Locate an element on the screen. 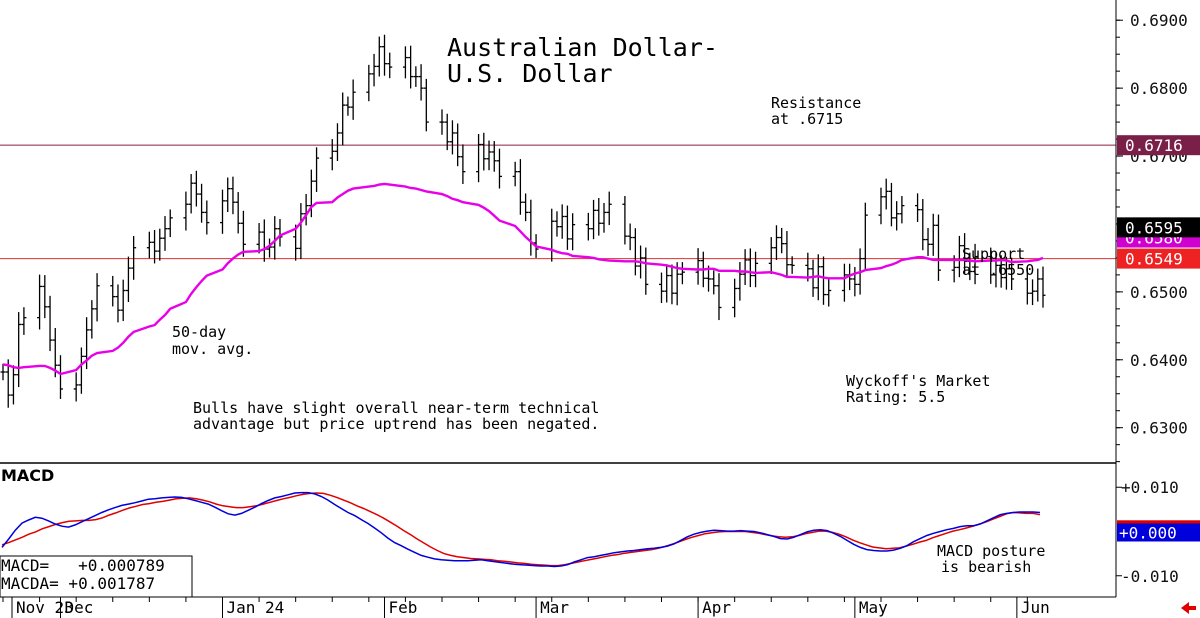  svg-text: 0.6549 is located at coordinates (1154, 259).